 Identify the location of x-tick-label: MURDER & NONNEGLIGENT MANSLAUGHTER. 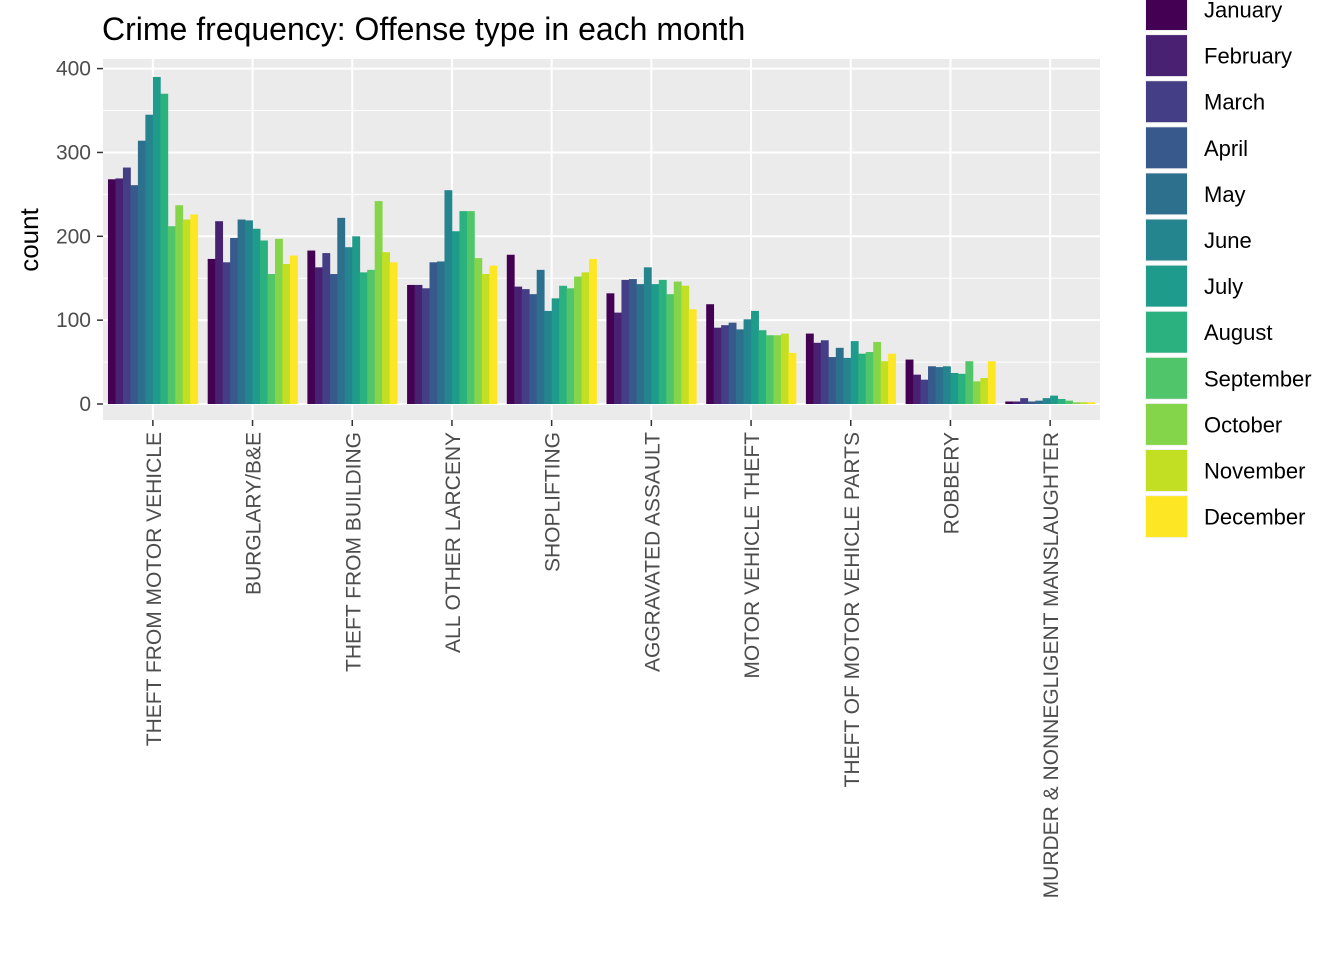
(1051, 665).